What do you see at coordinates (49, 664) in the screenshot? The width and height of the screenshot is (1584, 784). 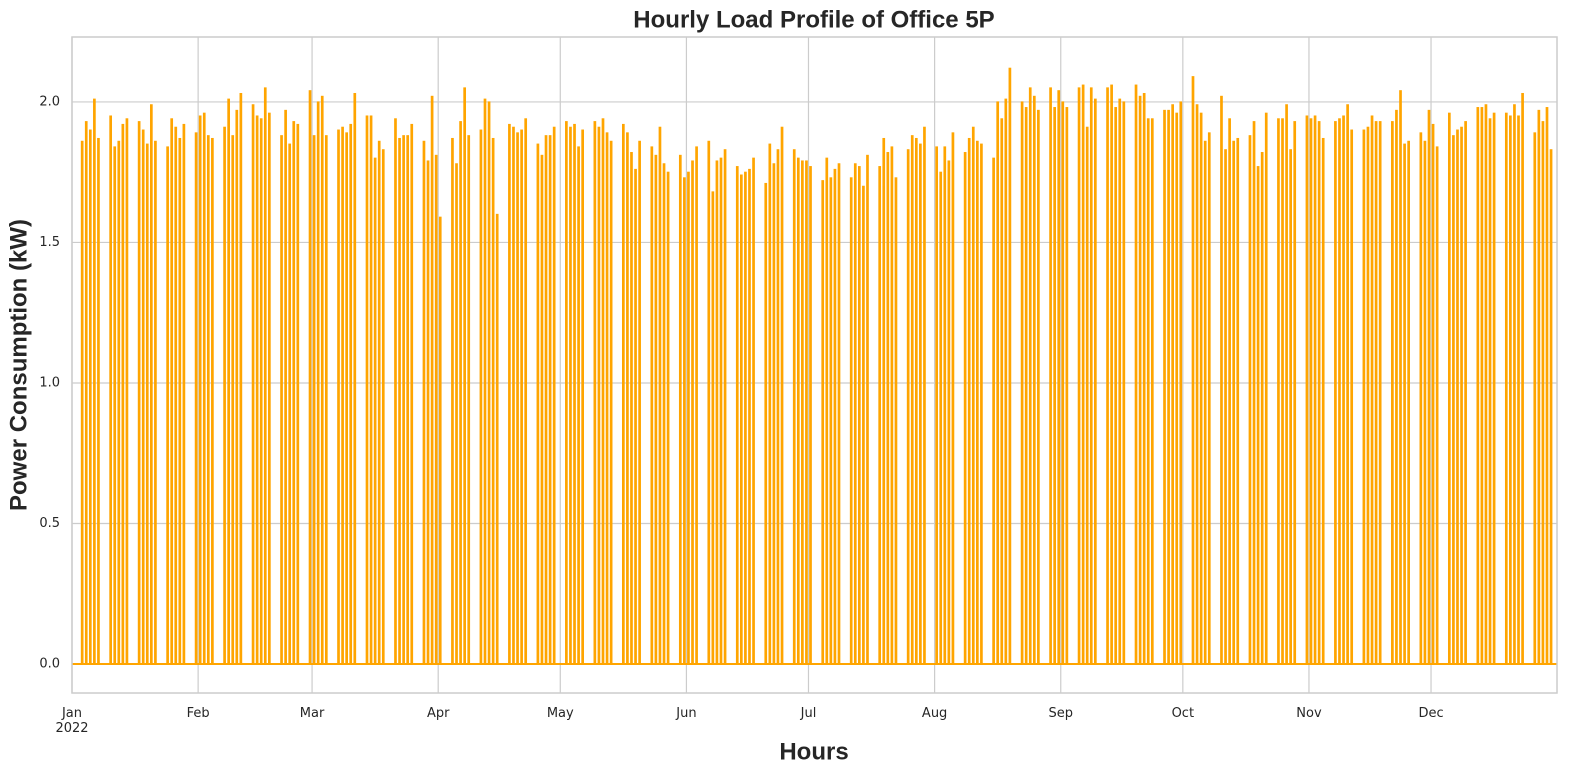 I see `y-tick-label: 0.0` at bounding box center [49, 664].